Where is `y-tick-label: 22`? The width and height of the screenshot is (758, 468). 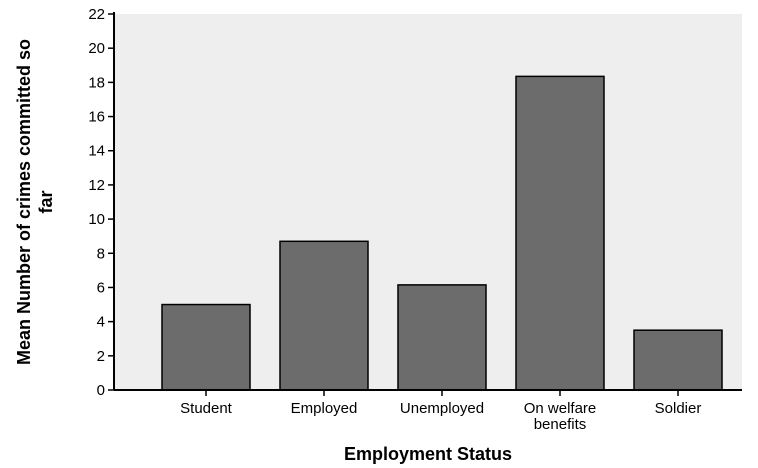
y-tick-label: 22 is located at coordinates (96, 14).